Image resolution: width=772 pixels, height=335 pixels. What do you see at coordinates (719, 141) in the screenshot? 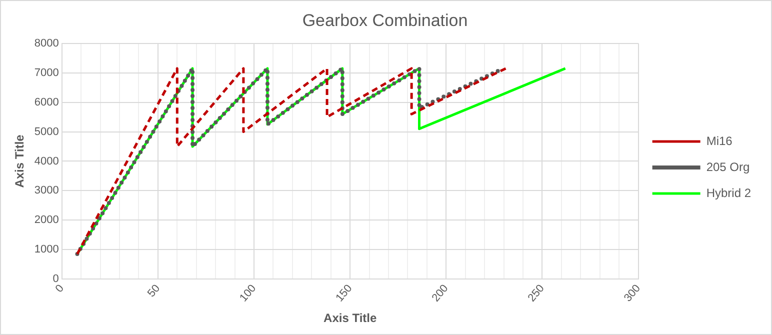
I see `legend-label: Mi16` at bounding box center [719, 141].